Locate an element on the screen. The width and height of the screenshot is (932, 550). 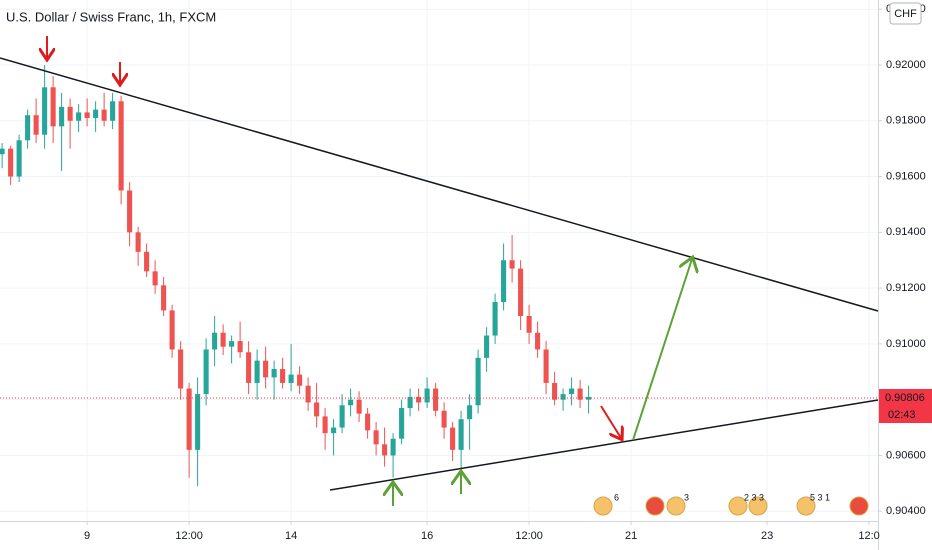
y-tick-label: 0.91800 is located at coordinates (906, 121).